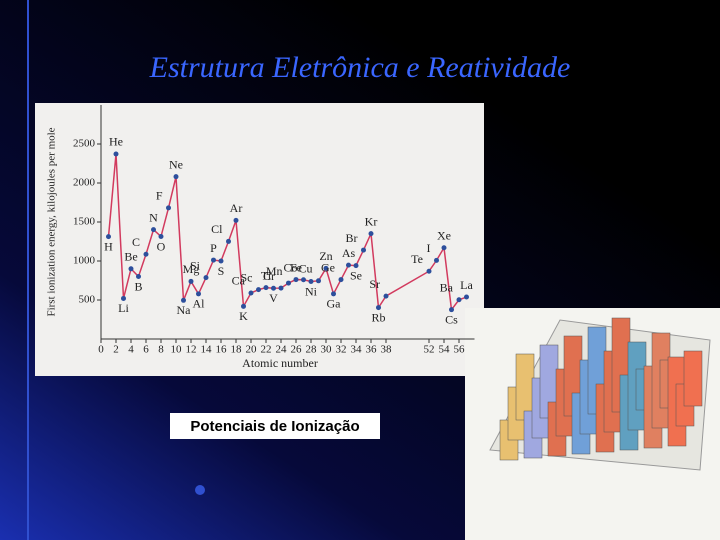 This screenshot has width=720, height=540. Describe the element at coordinates (466, 285) in the screenshot. I see `point-label: La` at that location.